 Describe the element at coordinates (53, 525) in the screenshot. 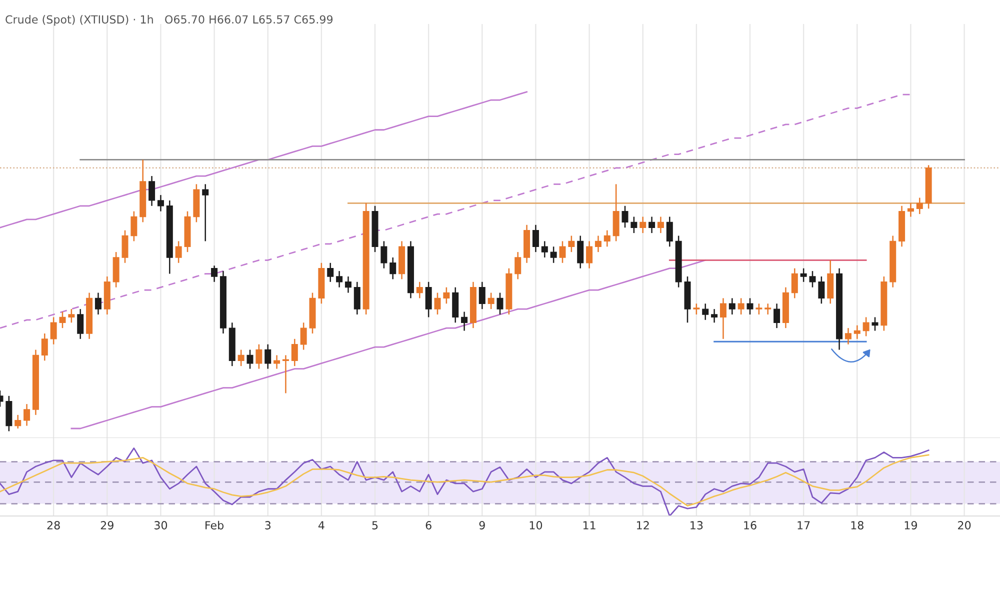

I see `x-tick-label: 28` at that location.